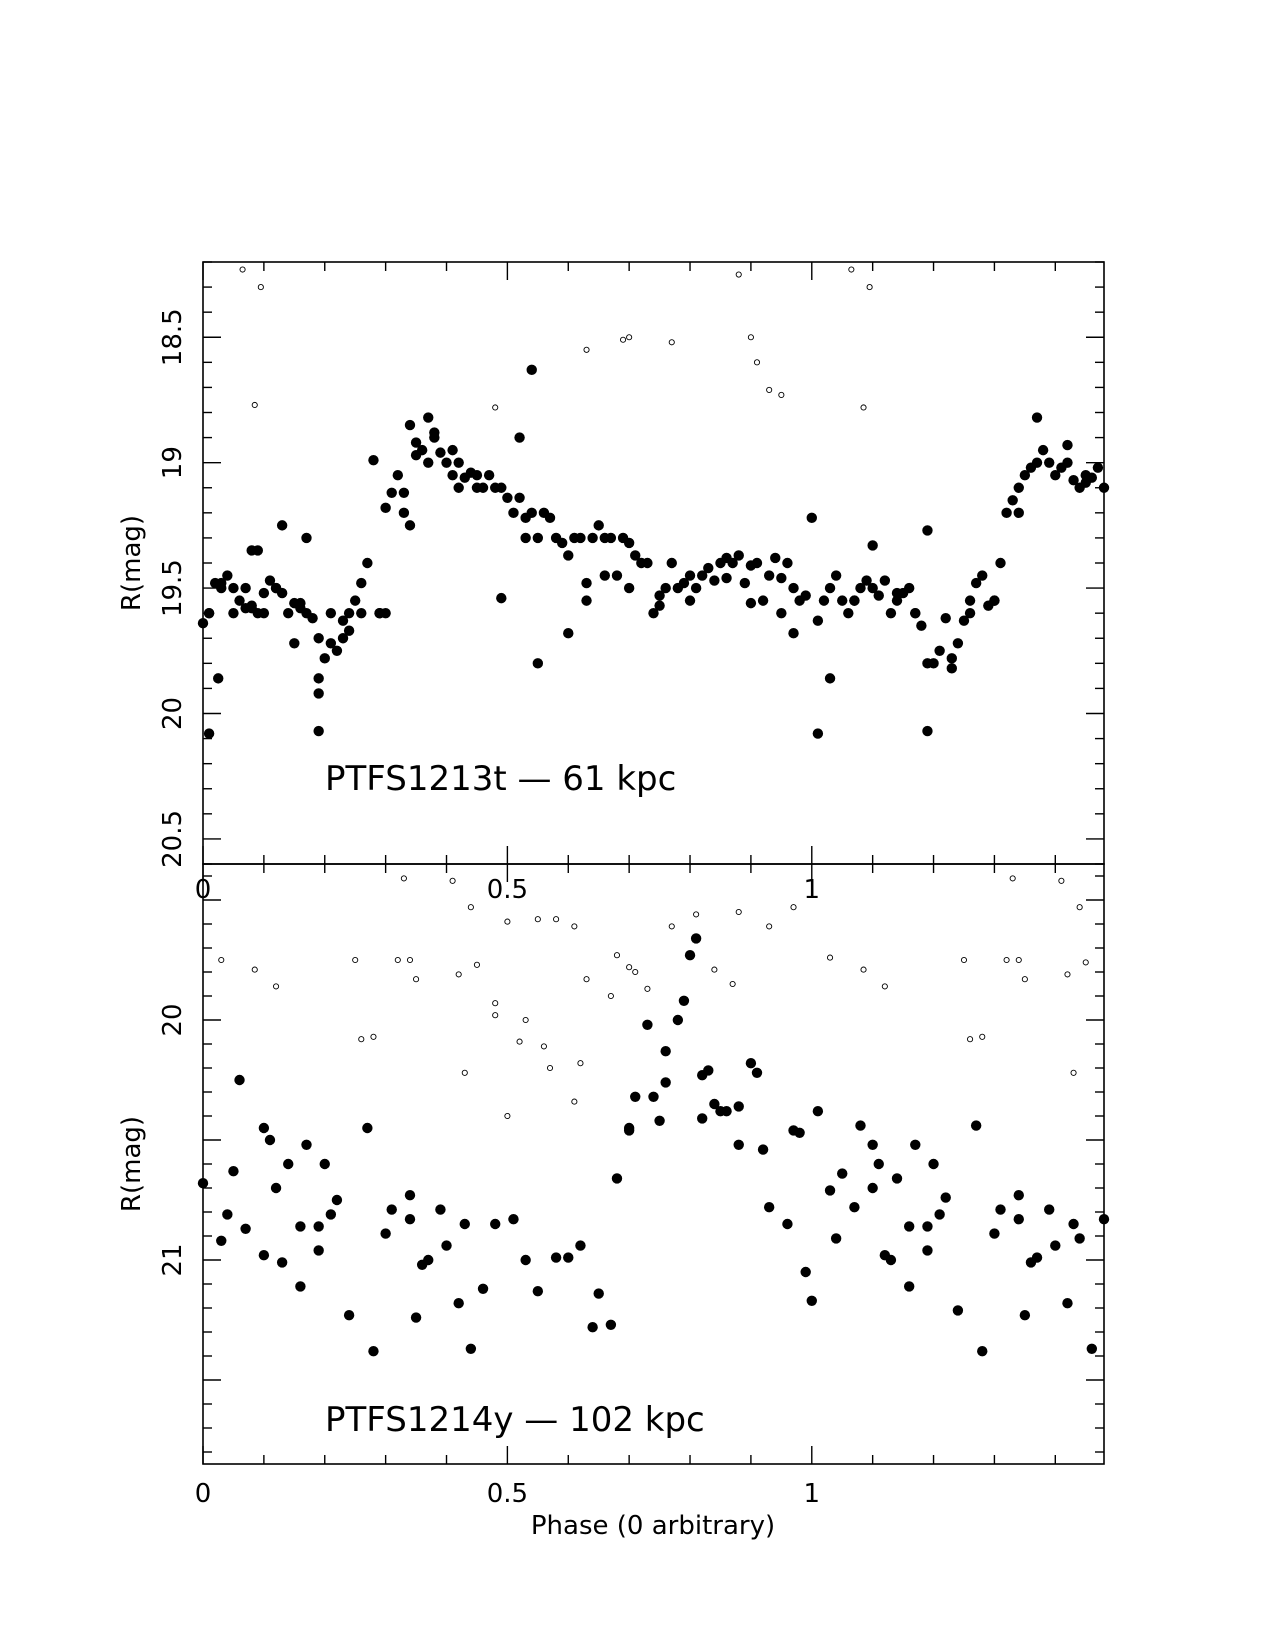 Image resolution: width=1275 pixels, height=1650 pixels. What do you see at coordinates (812, 1494) in the screenshot?
I see `x-tick-label: 1` at bounding box center [812, 1494].